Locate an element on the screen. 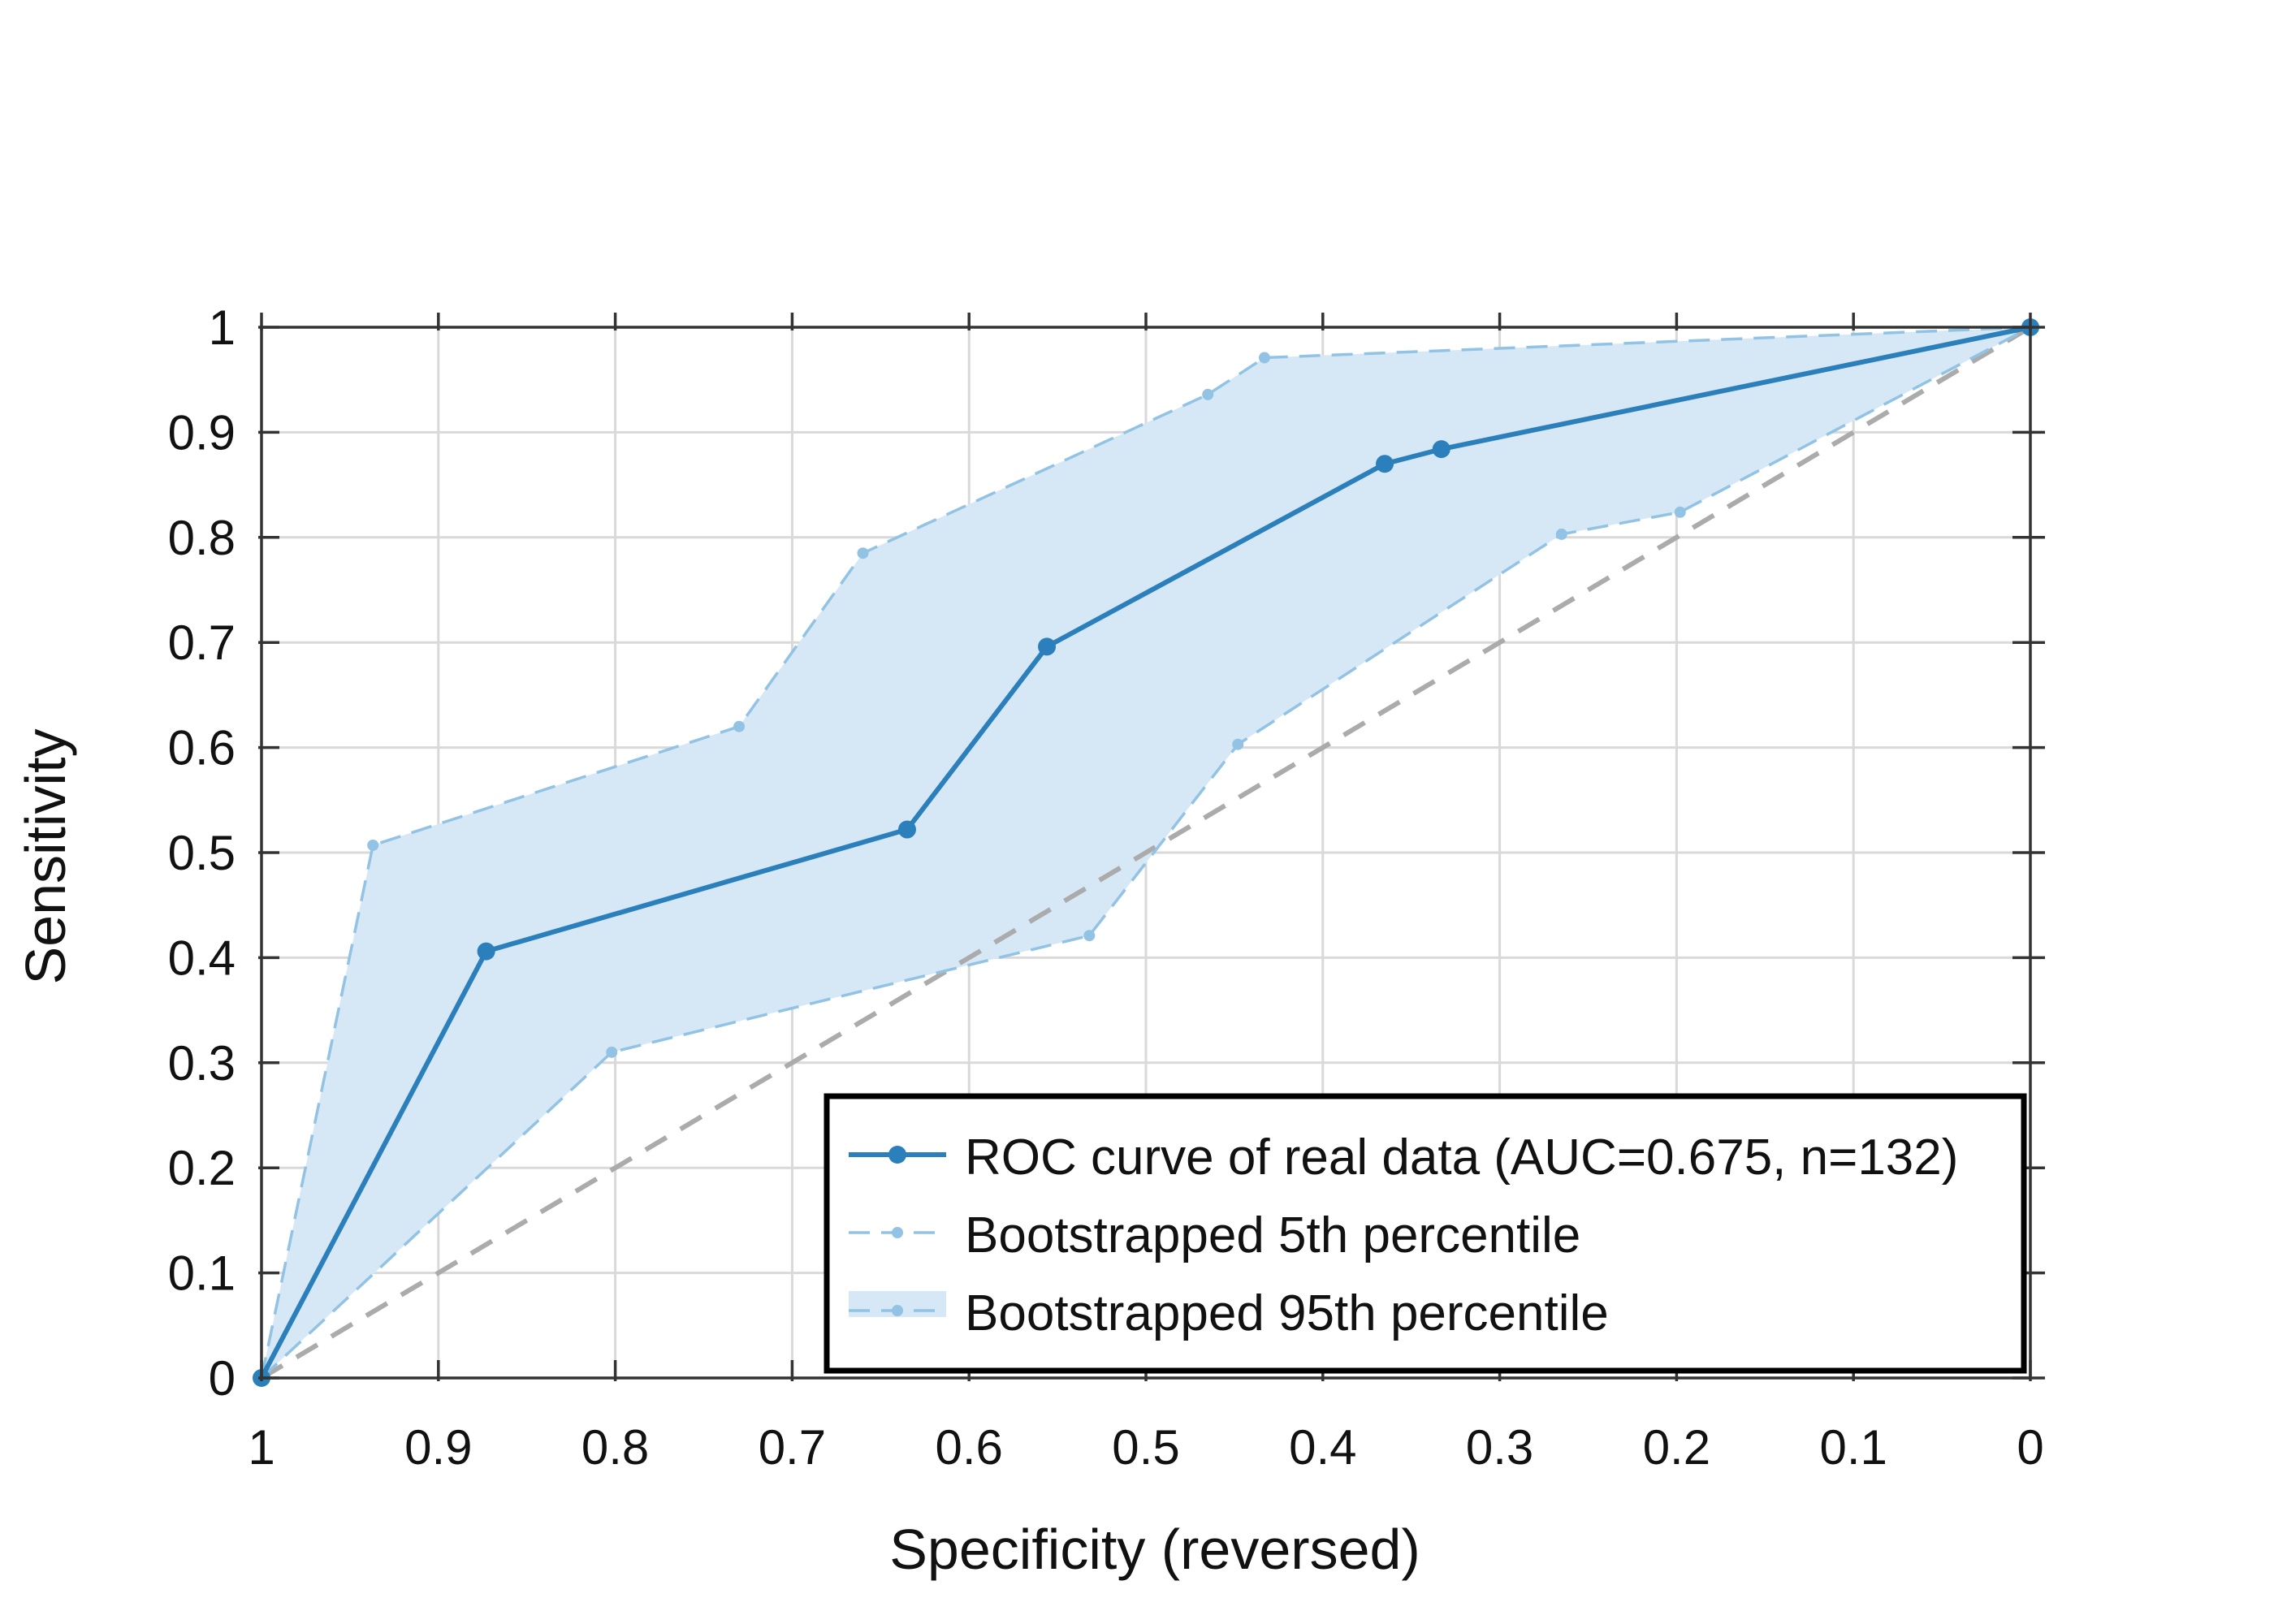  legend-item-p95: Bootstrapped 95th percentile is located at coordinates (1229, 1313).